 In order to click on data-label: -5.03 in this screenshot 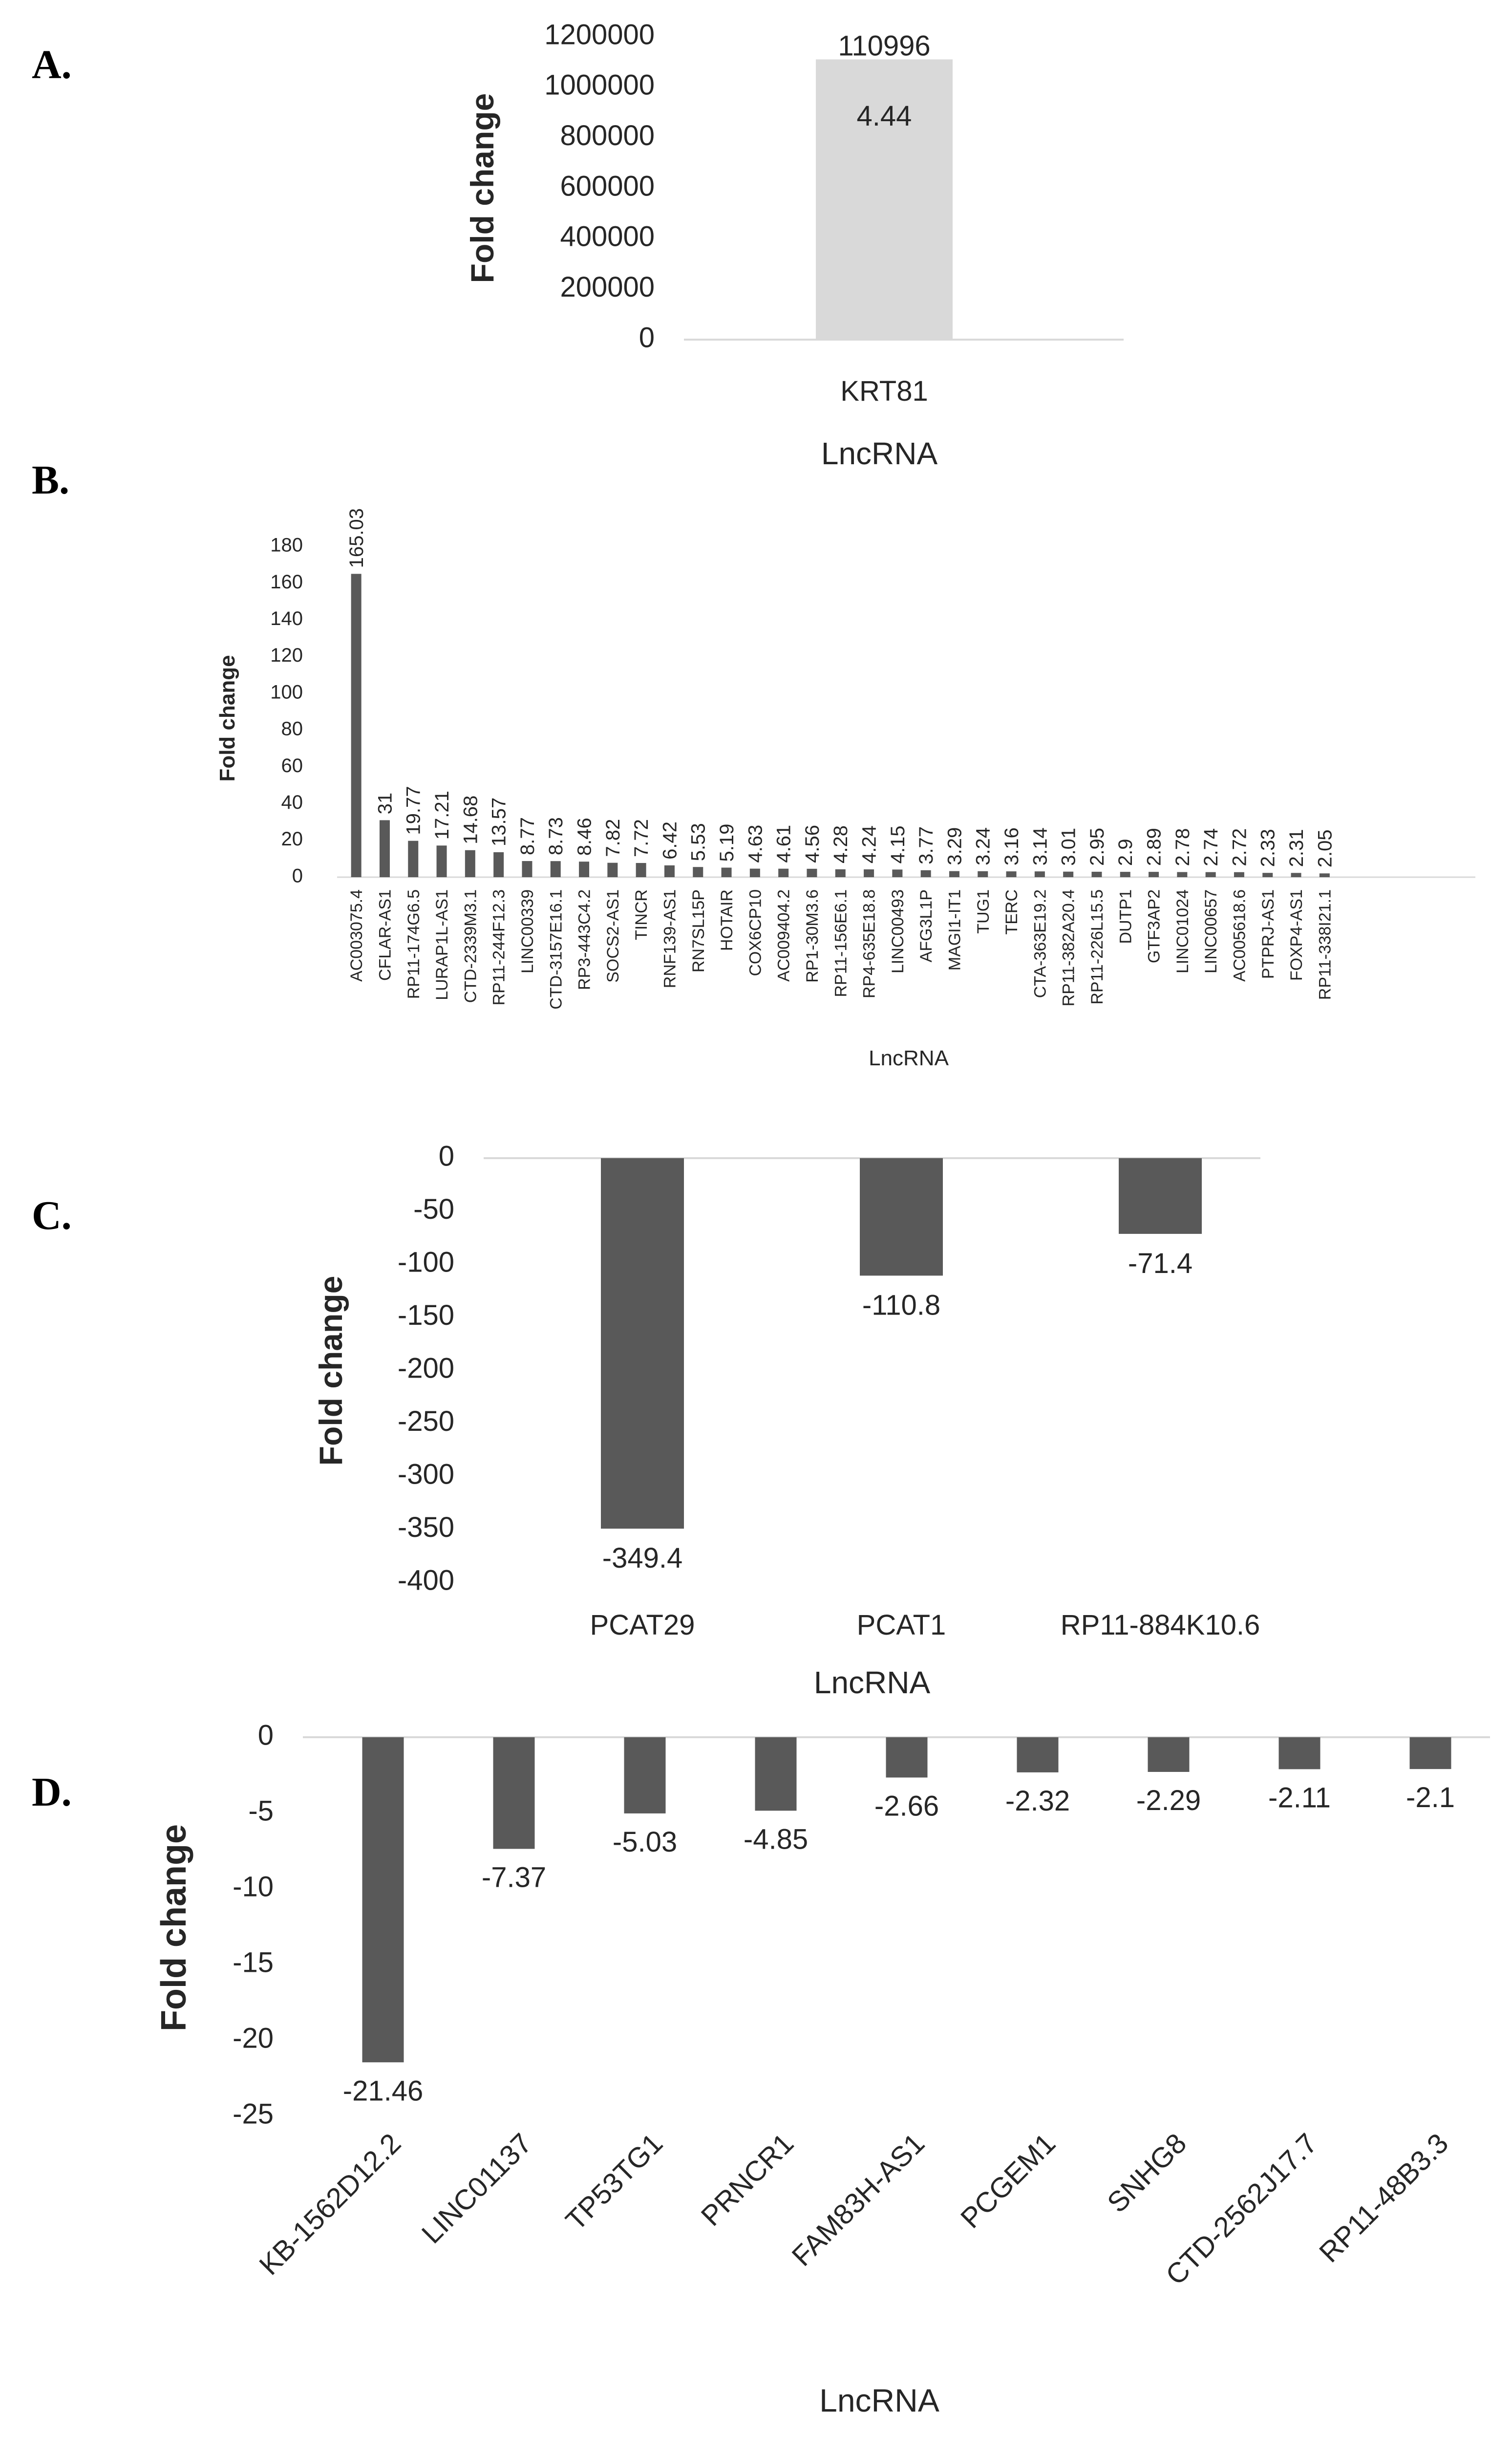, I will do `click(645, 1842)`.